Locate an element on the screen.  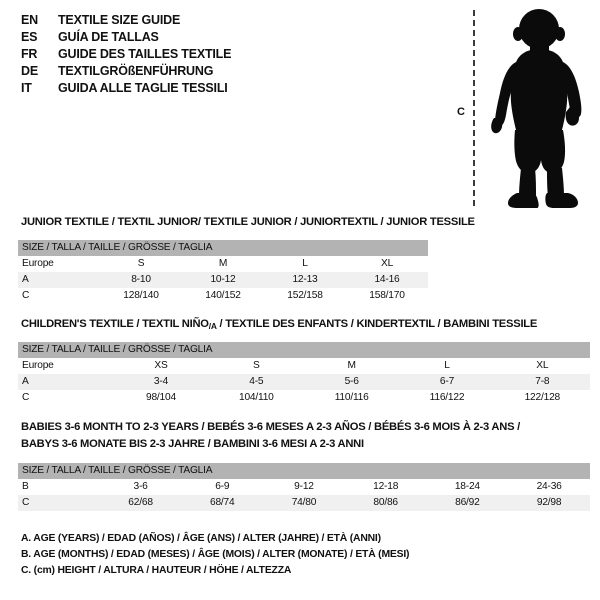
toddler-silhouette-icon is located at coordinates (536, 108).